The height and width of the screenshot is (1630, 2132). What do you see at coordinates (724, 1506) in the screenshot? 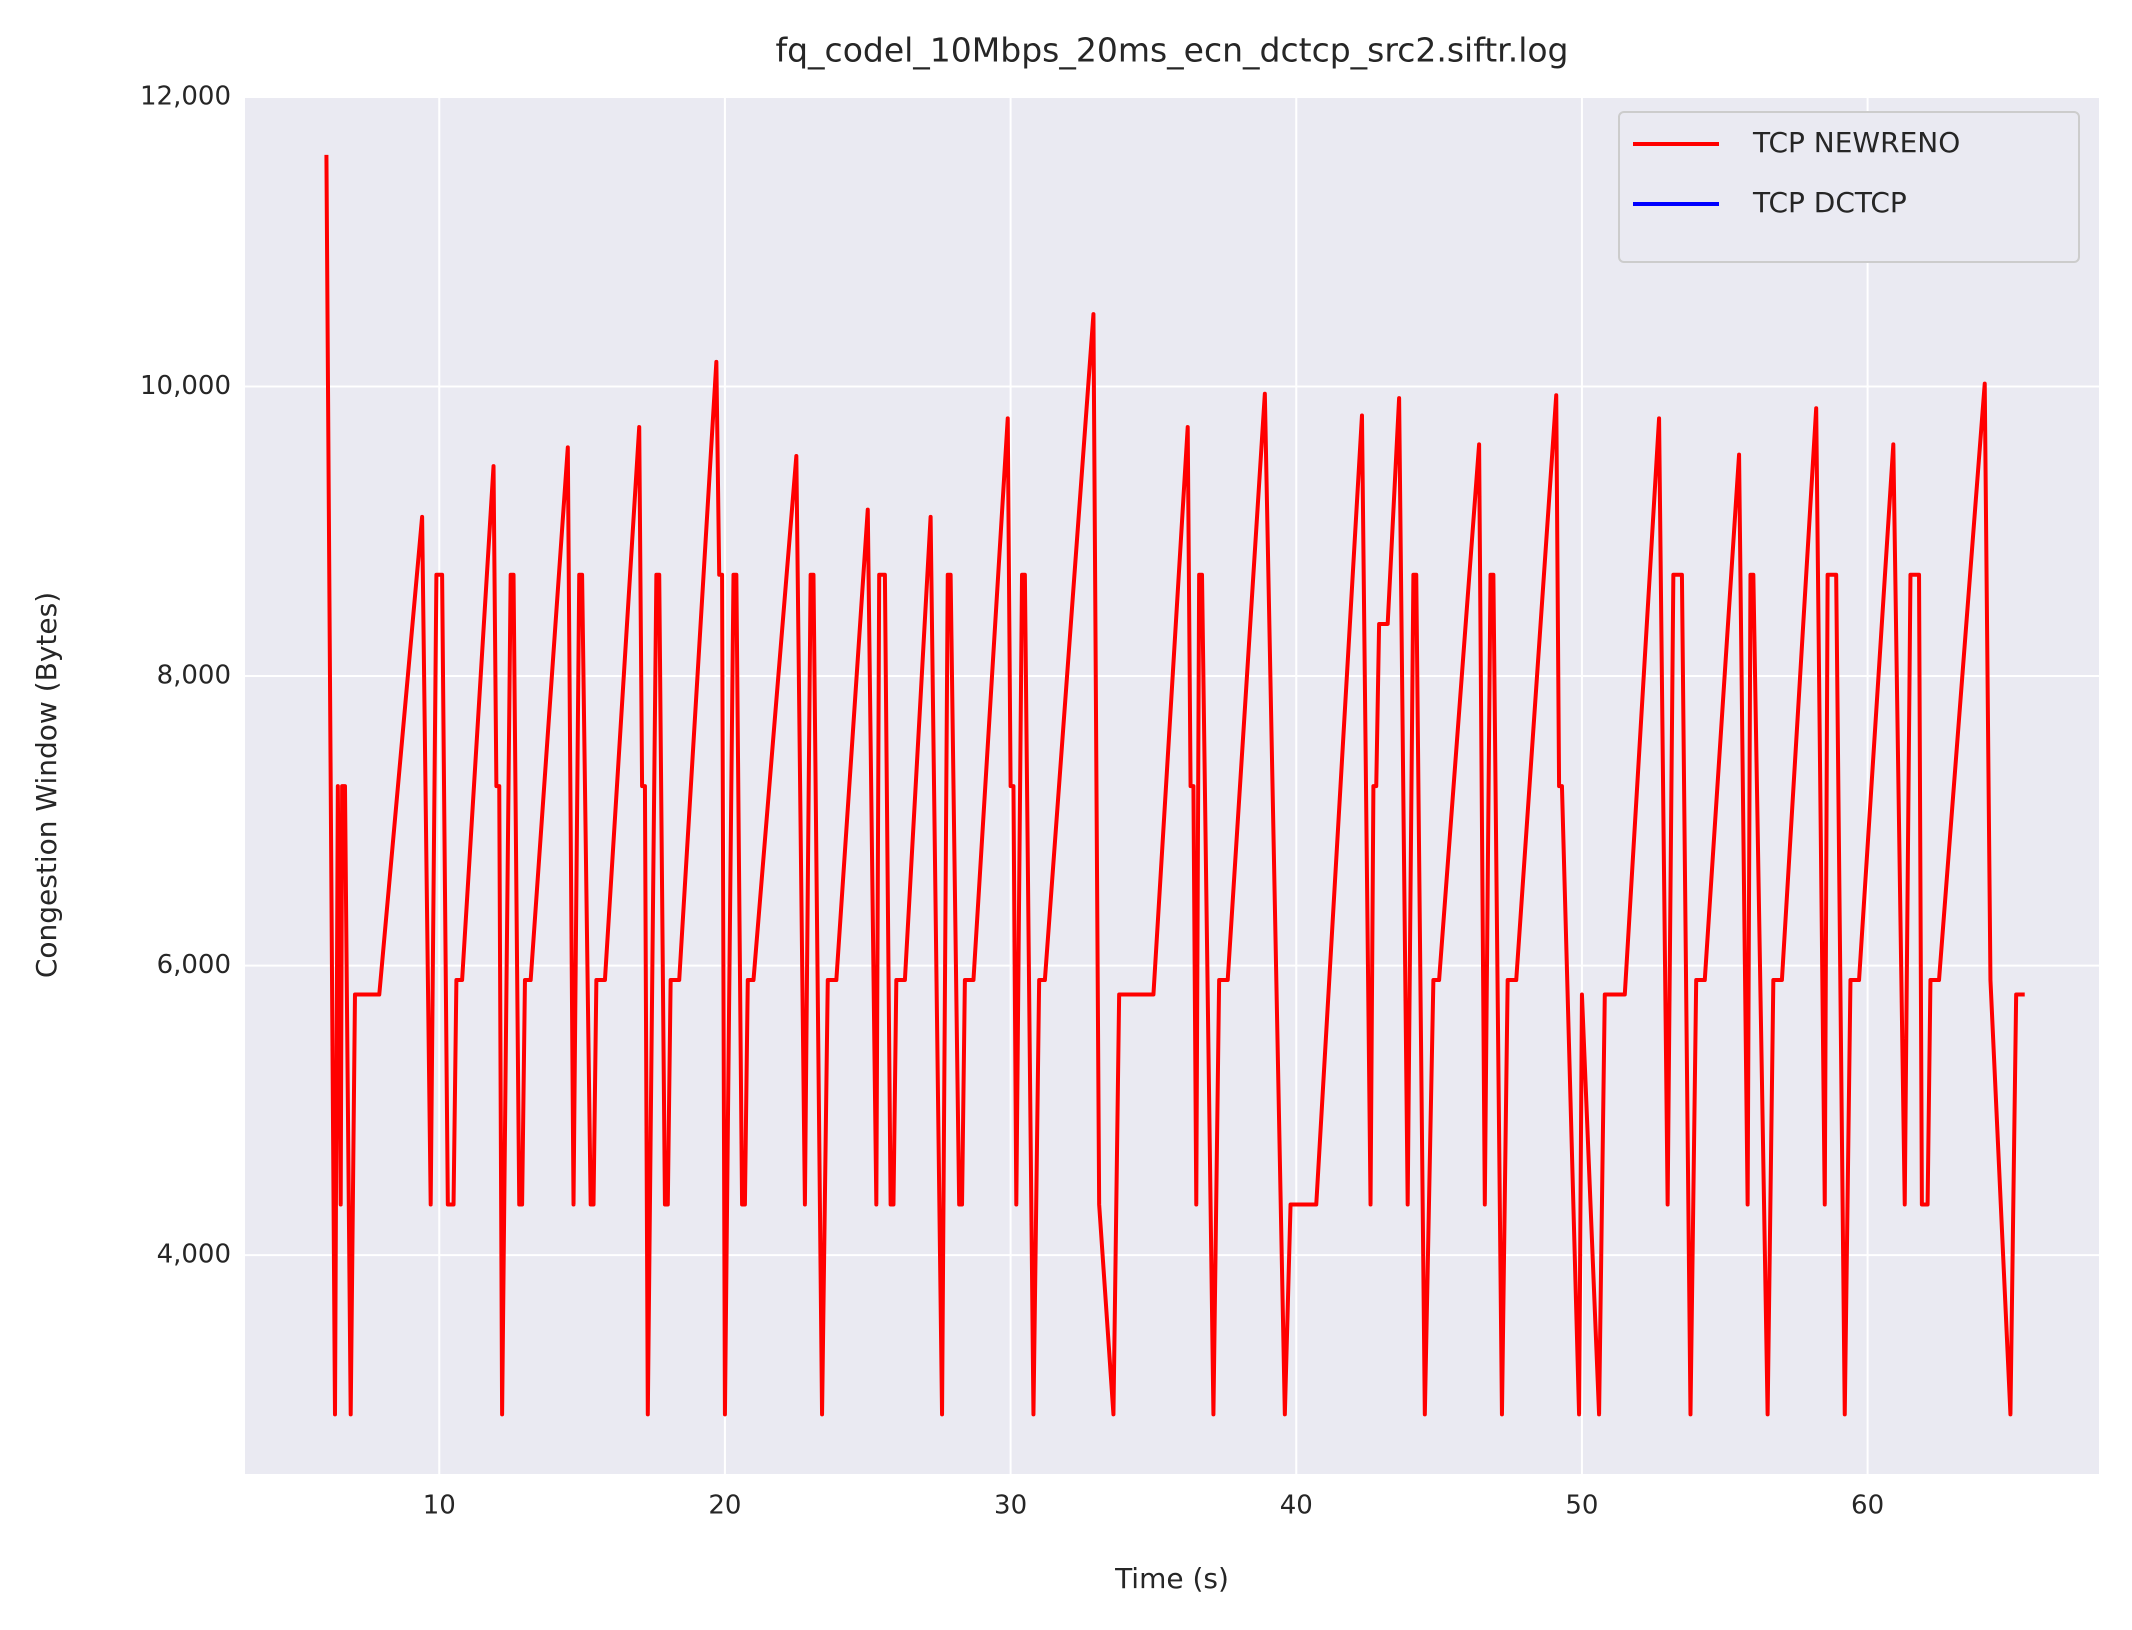
I see `x-tick-label: 20` at bounding box center [724, 1506].